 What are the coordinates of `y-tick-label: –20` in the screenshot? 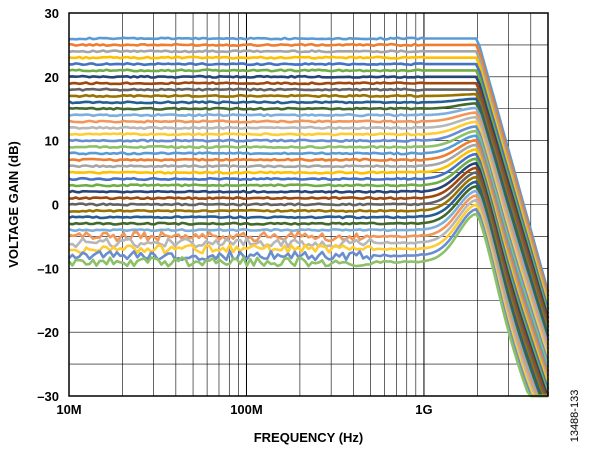 It's located at (48, 332).